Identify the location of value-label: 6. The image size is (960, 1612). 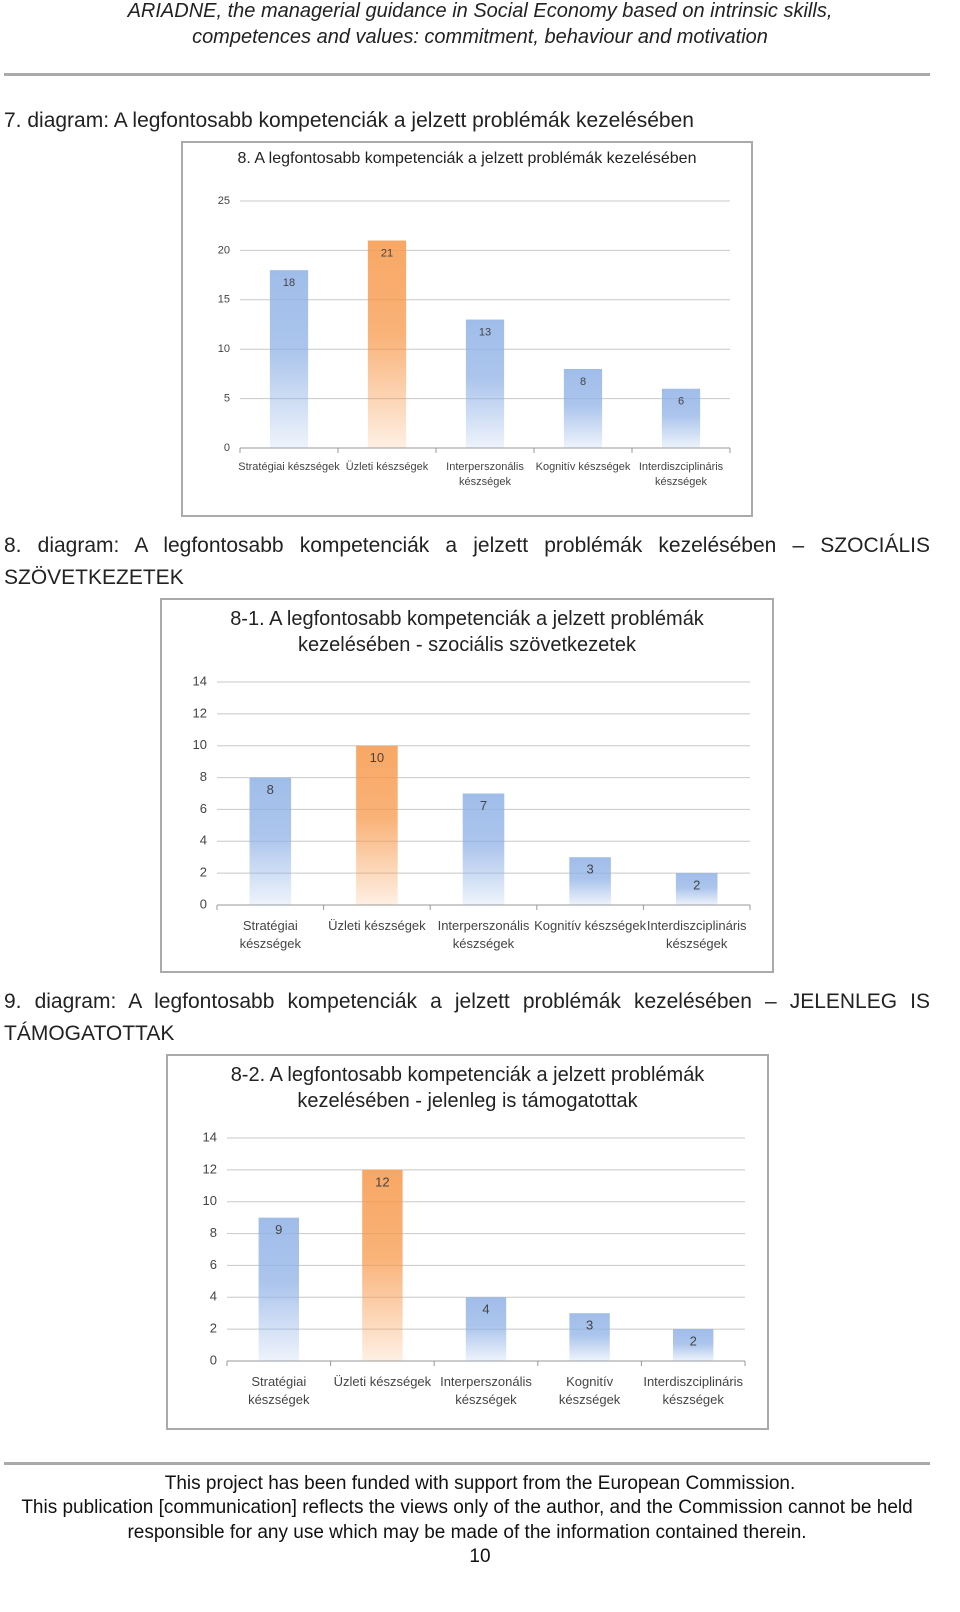
(681, 402).